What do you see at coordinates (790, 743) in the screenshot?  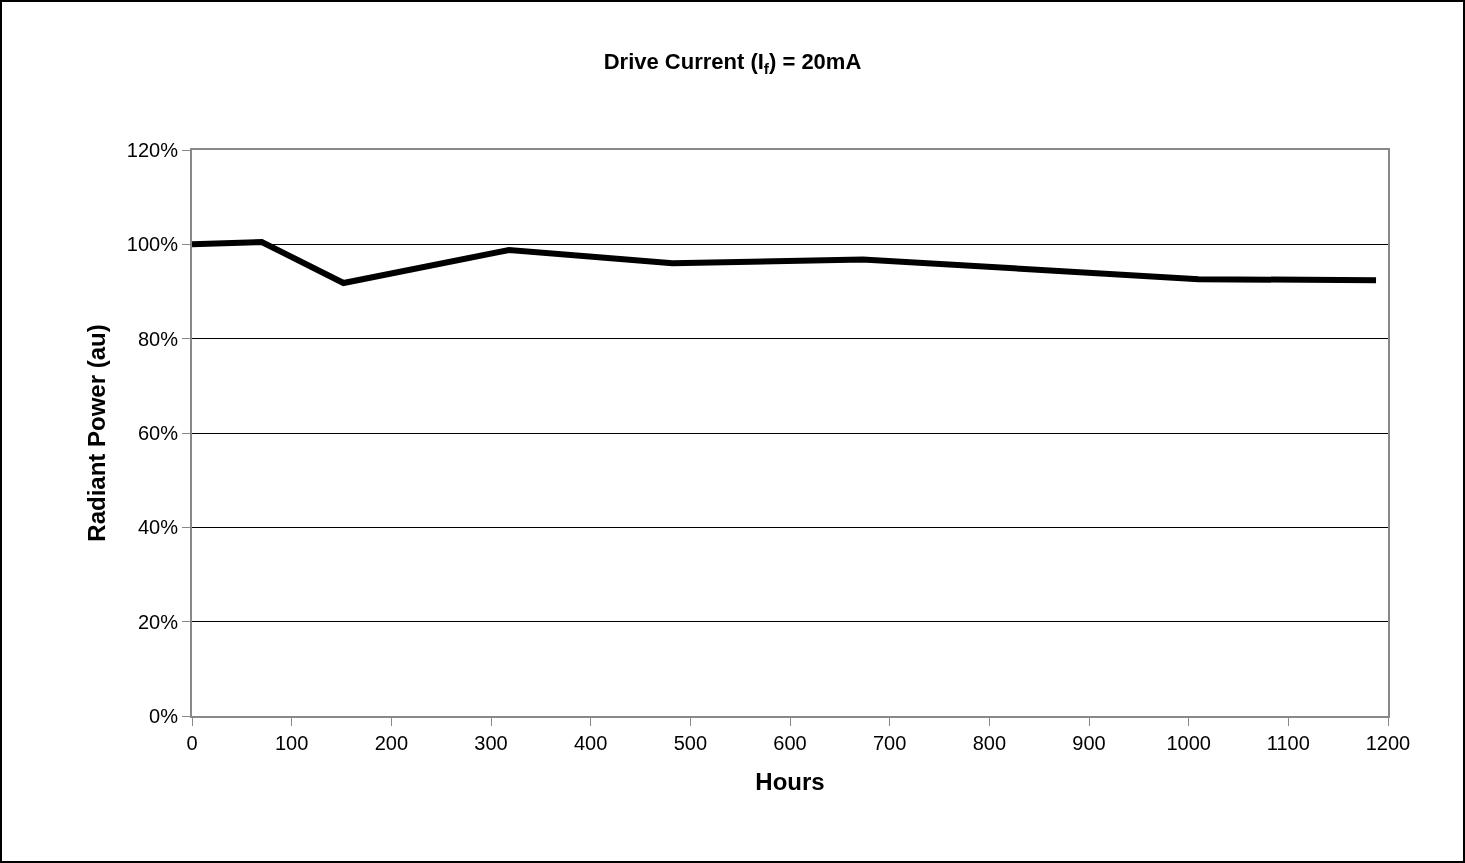 I see `x-tick-label: 600` at bounding box center [790, 743].